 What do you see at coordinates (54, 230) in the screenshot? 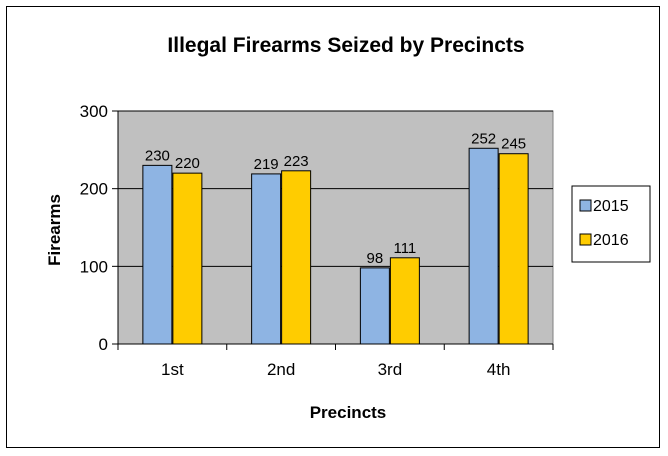
I see `y-axis-title: Firearms` at bounding box center [54, 230].